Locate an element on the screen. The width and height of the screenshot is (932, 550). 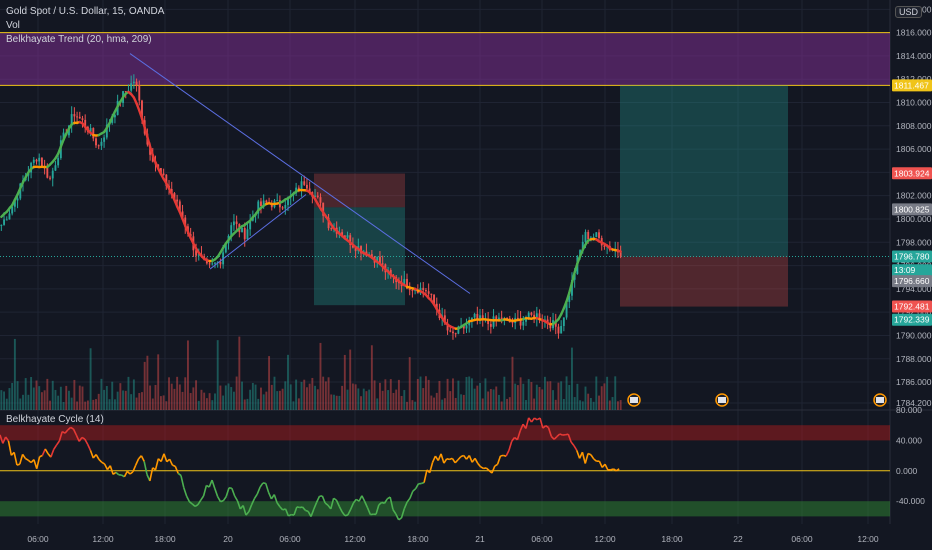
time-tick-label: 12:00 is located at coordinates (605, 539).